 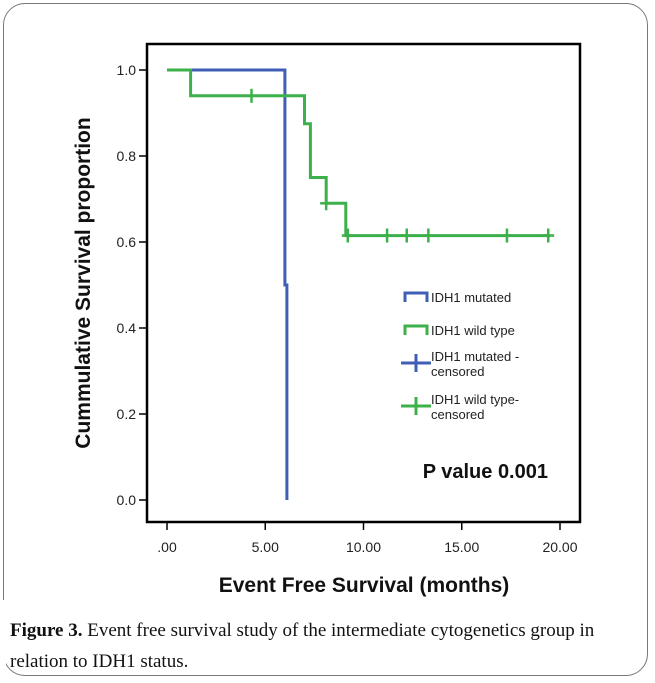 What do you see at coordinates (83, 282) in the screenshot?
I see `y-axis-label: Cummulative Survival proportion` at bounding box center [83, 282].